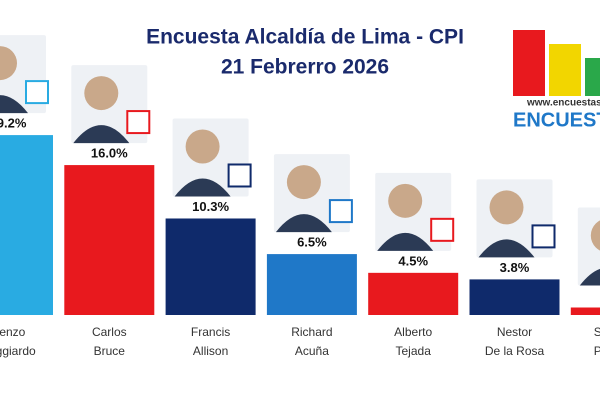 Image resolution: width=600 pixels, height=400 pixels. I want to click on x-tick-label: Alberto, so click(413, 332).